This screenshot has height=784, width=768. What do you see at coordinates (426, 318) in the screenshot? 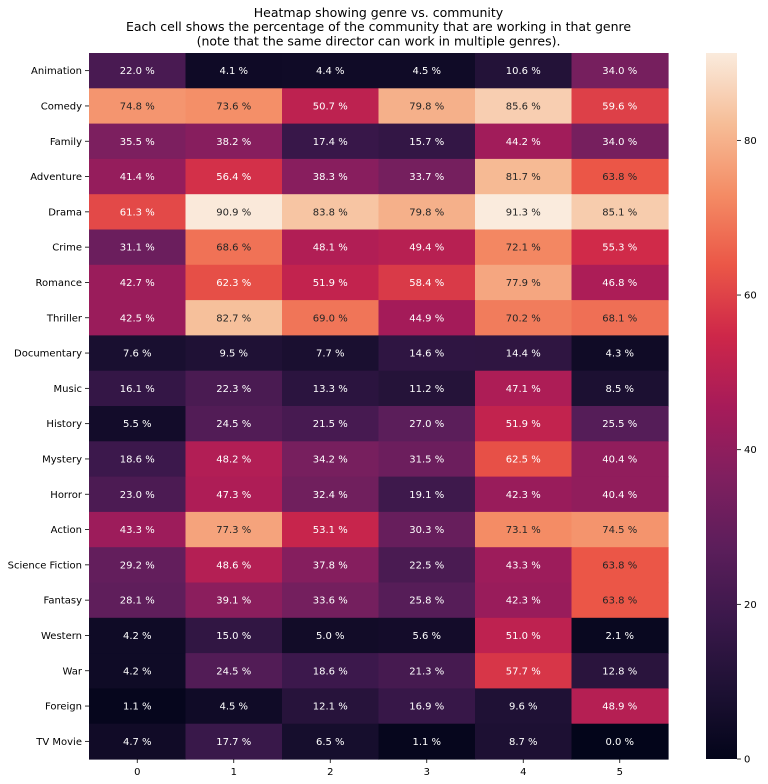
I see `cell-value-label: 44.9 %` at bounding box center [426, 318].